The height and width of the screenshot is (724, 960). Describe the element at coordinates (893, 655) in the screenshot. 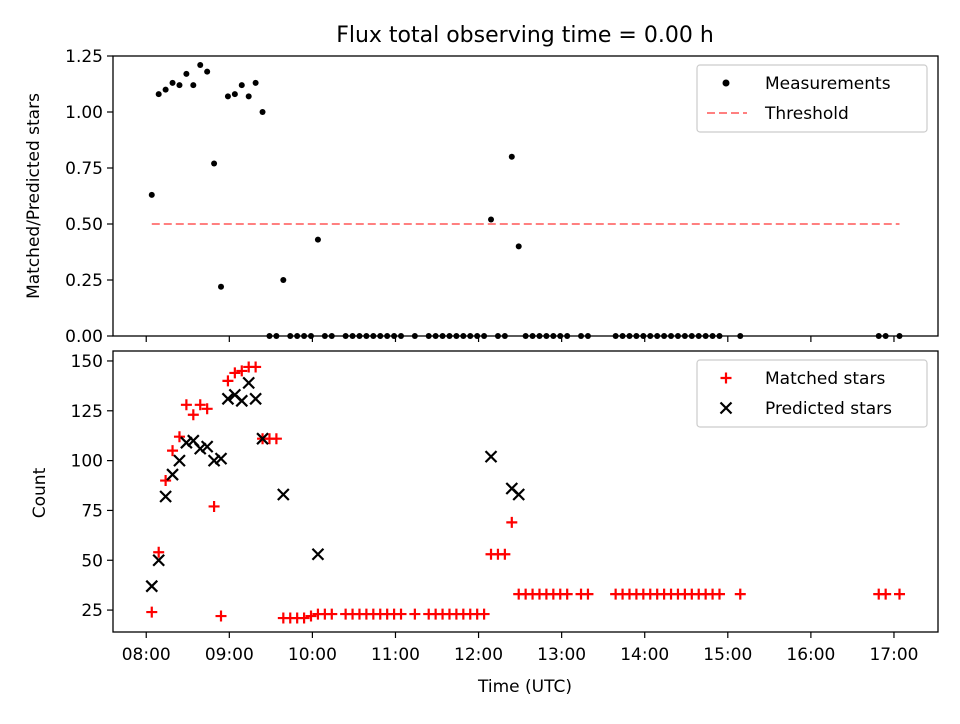

I see `x-tick-label: 17:00` at that location.